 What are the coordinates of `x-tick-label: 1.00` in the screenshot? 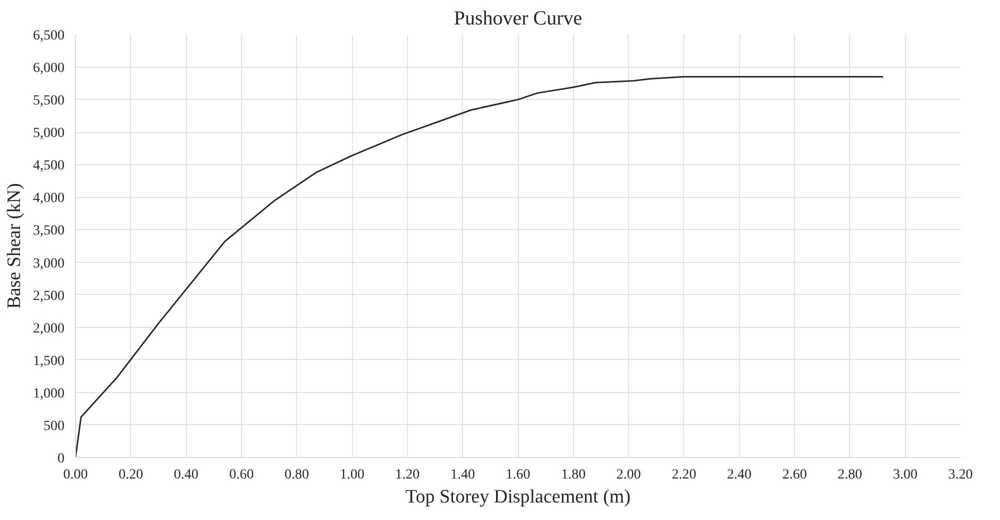 It's located at (352, 475).